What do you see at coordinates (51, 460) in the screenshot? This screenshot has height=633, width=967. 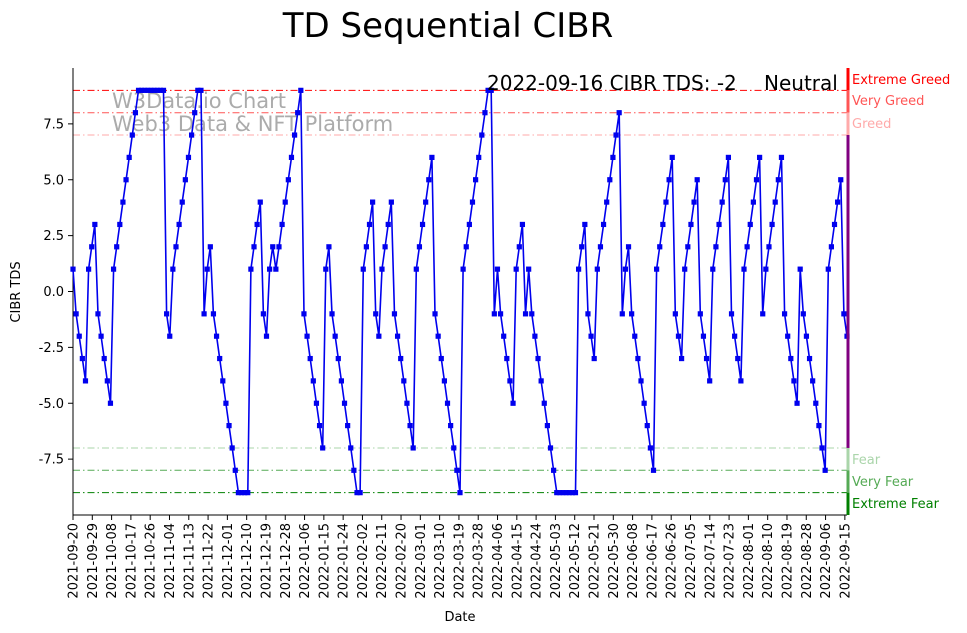 I see `y-tick-label: -7.5` at bounding box center [51, 460].